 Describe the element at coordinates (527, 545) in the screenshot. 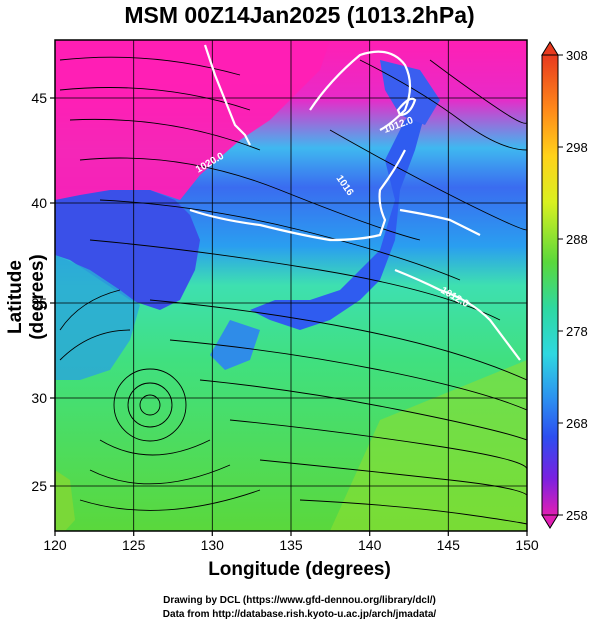

I see `x-tick-150: 150` at that location.